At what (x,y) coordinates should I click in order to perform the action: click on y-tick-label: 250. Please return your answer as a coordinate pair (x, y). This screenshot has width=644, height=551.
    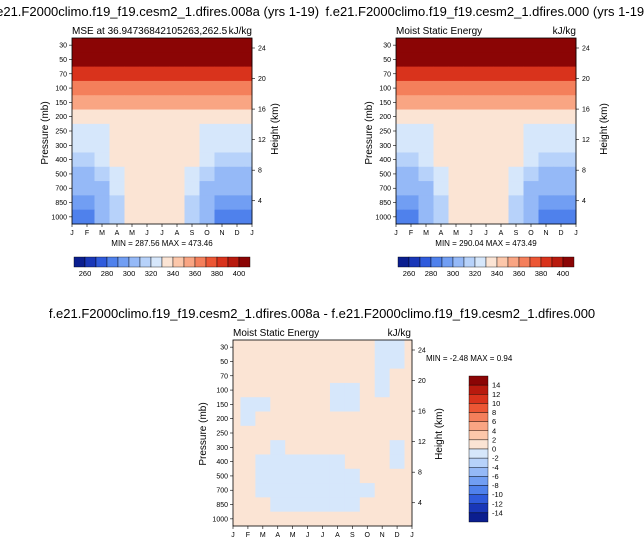
    Looking at the image, I should click on (61, 132).